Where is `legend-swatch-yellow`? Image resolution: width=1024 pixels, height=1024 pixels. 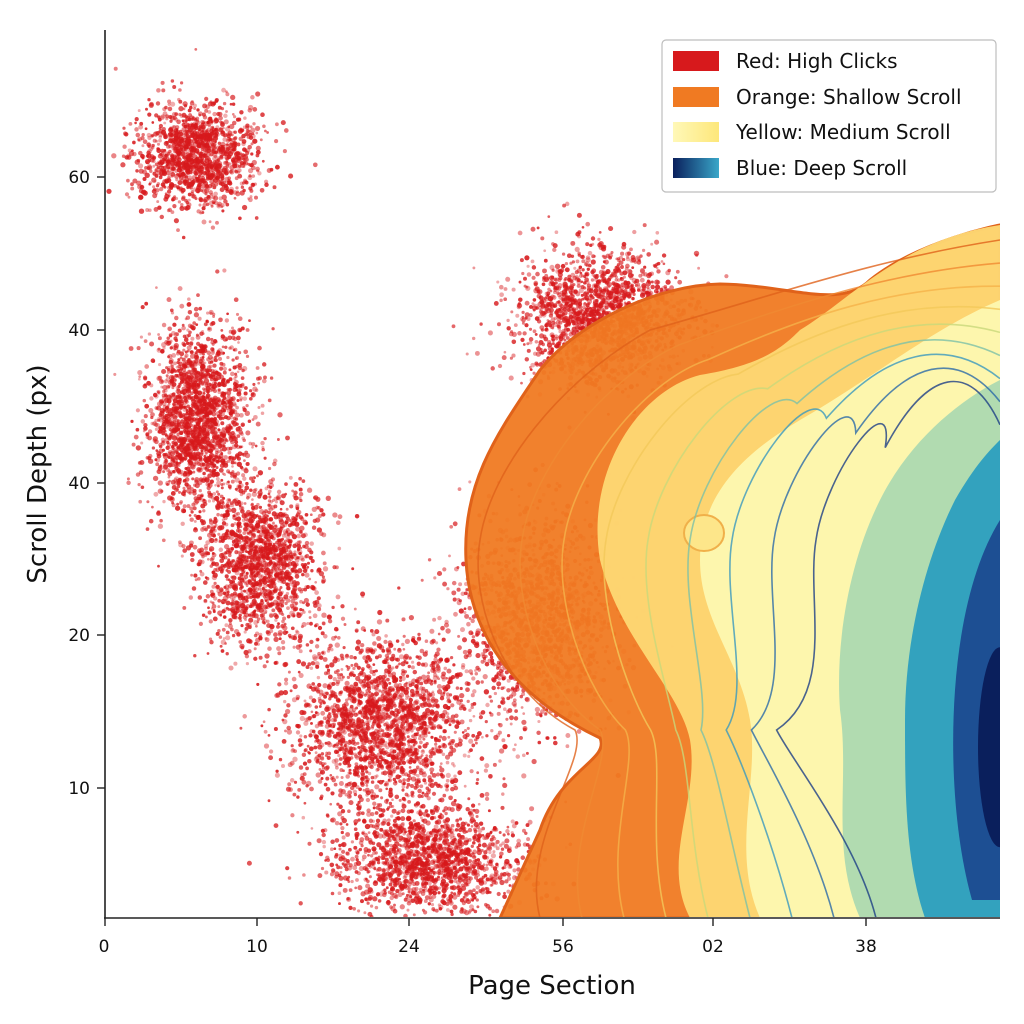 legend-swatch-yellow is located at coordinates (696, 132).